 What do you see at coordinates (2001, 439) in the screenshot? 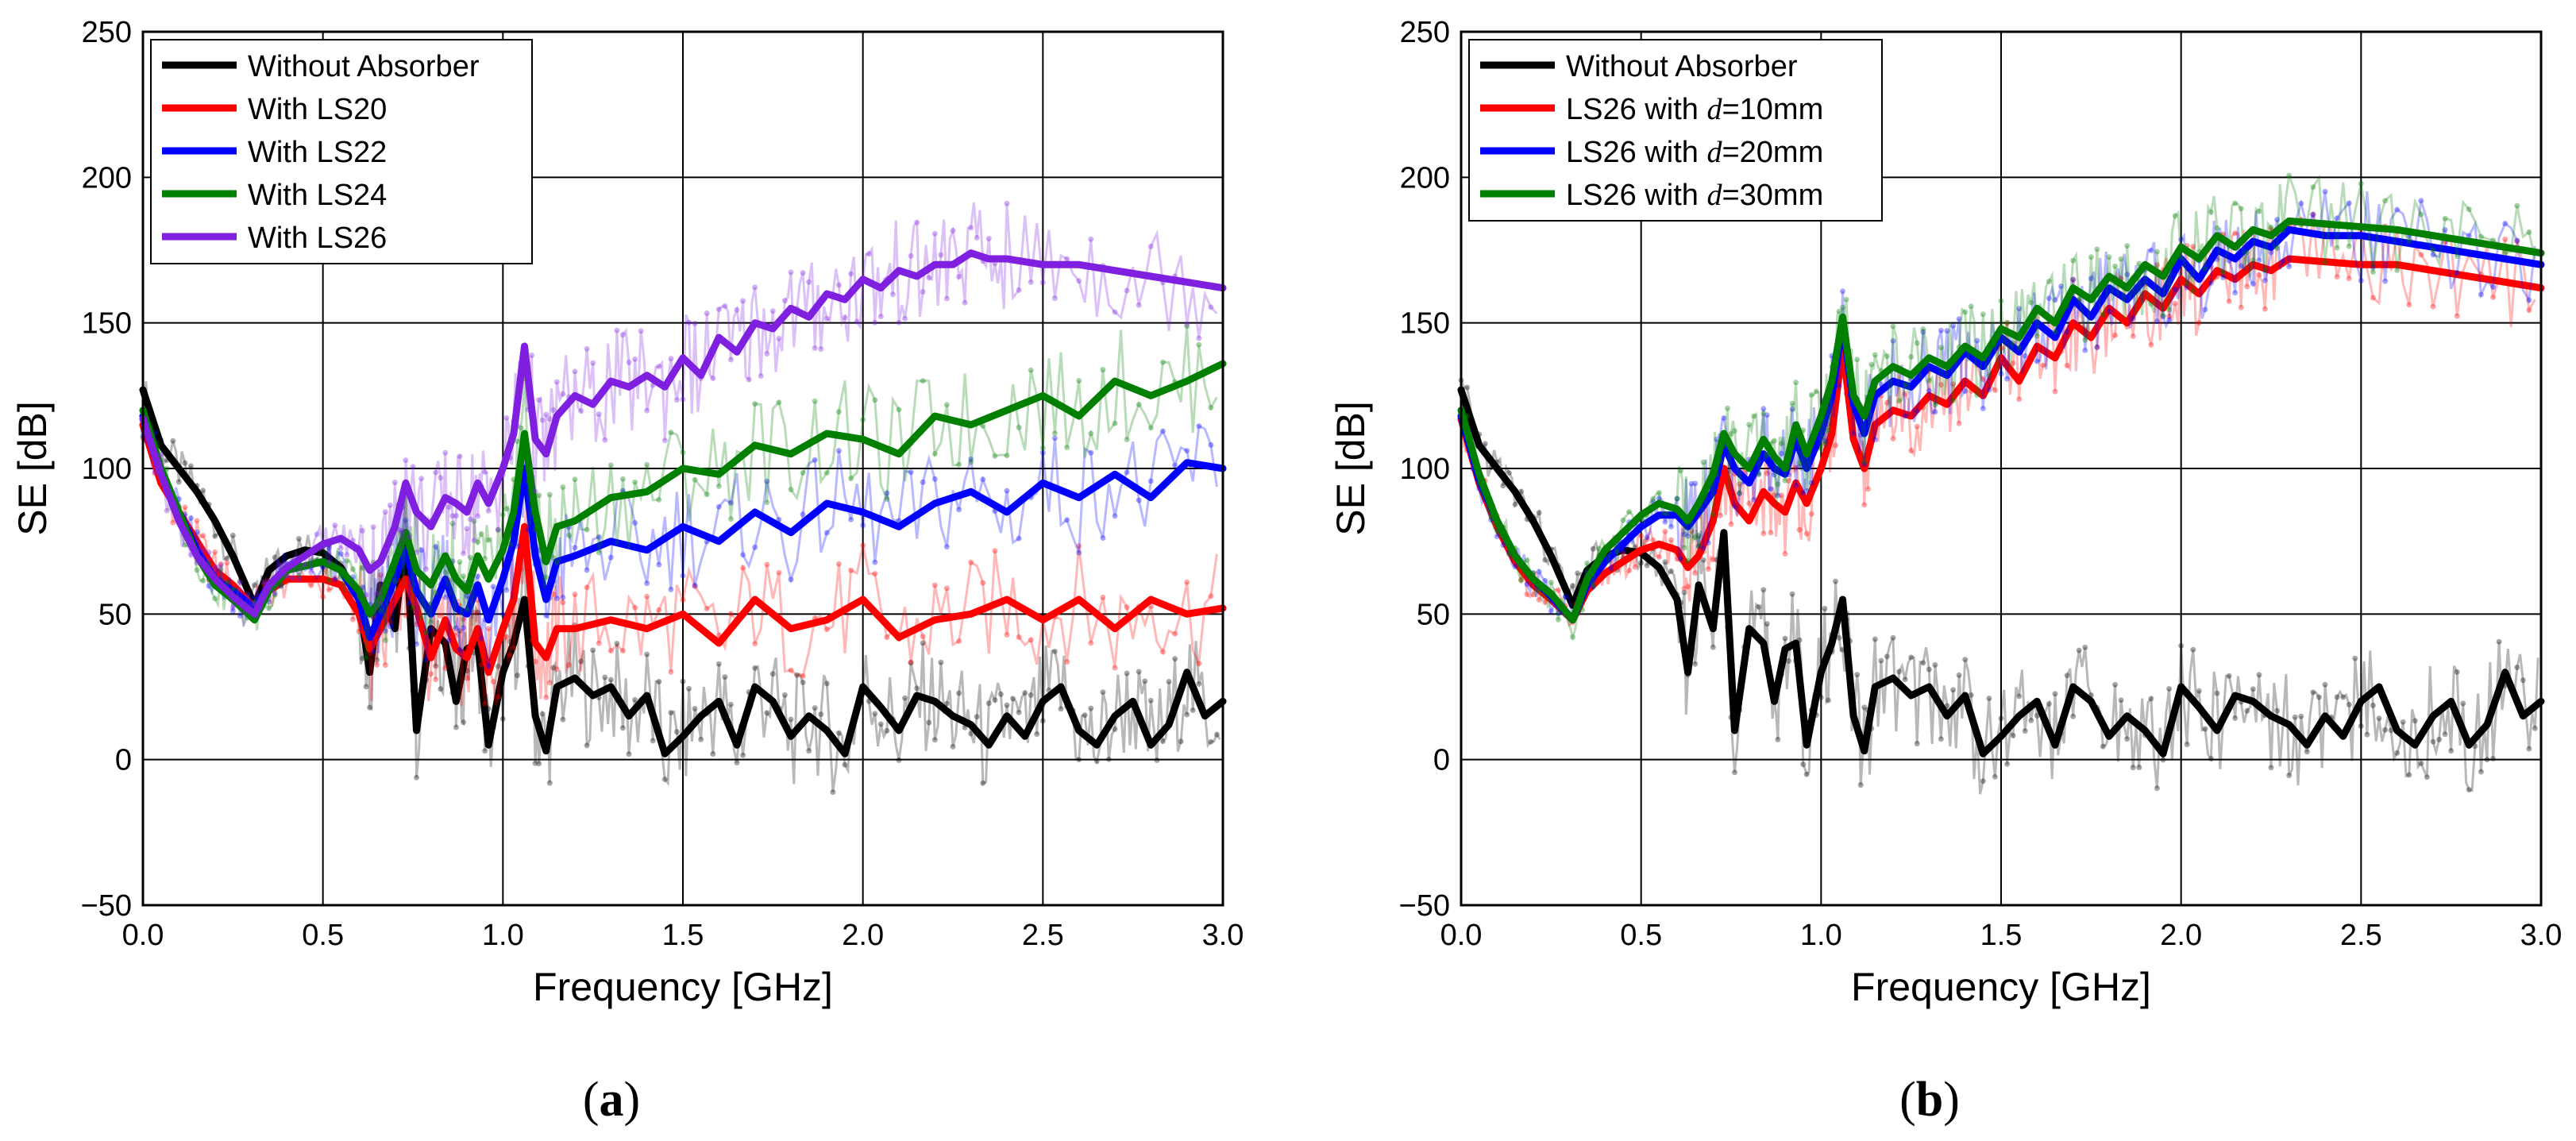
I see `series-line` at bounding box center [2001, 439].